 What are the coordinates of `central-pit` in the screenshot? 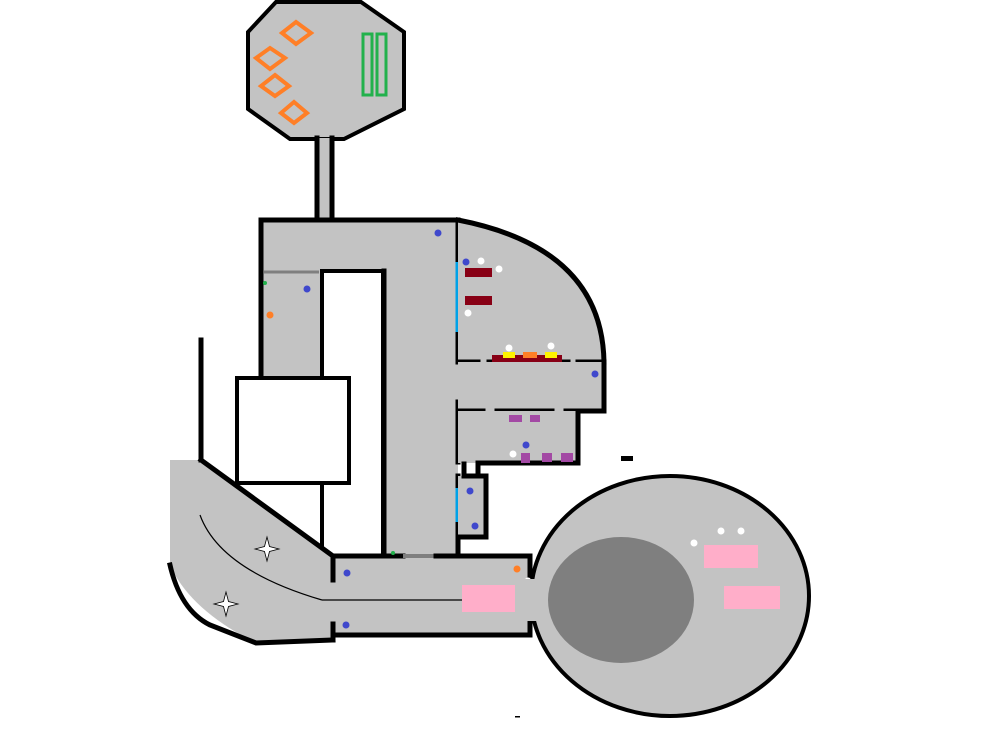 It's located at (621, 600).